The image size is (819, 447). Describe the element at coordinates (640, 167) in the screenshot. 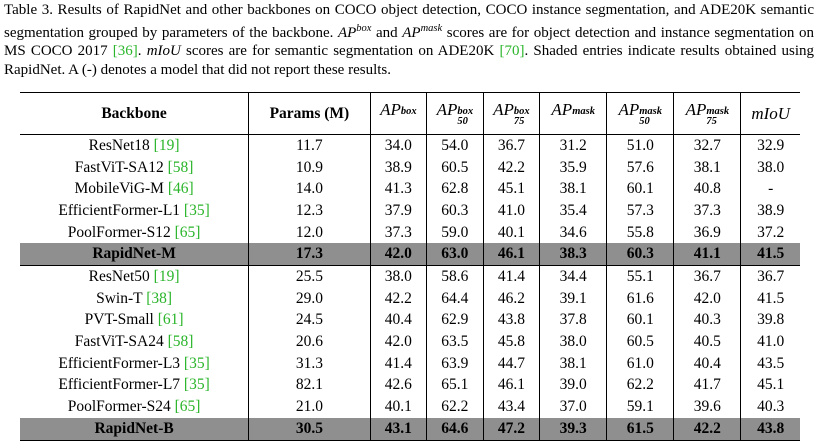

I see `value-cell: 57.6` at that location.